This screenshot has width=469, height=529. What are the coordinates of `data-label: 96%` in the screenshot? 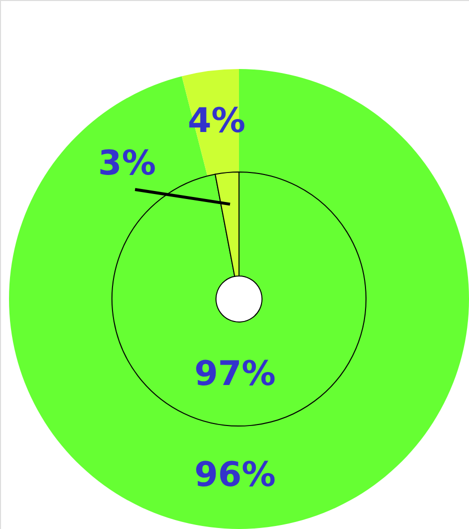 It's located at (235, 475).